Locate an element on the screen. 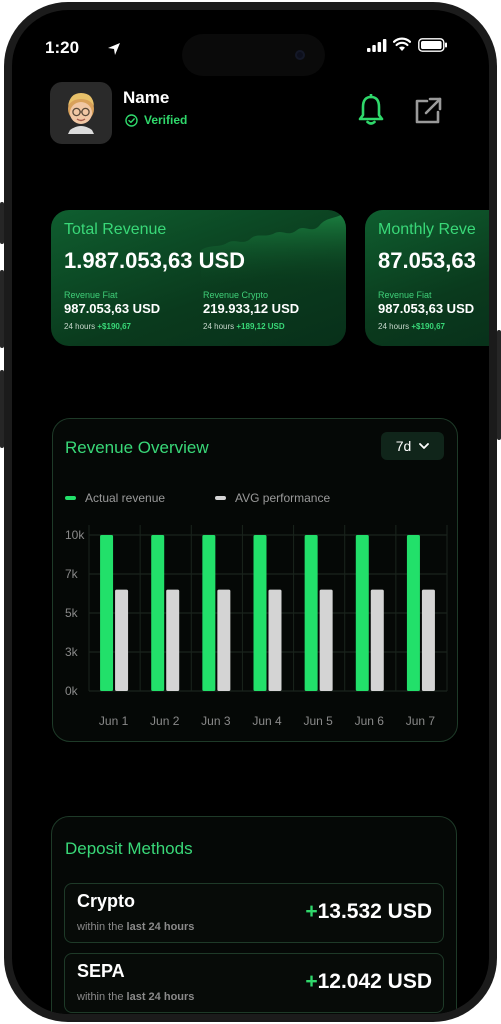  y-tick-label: 3k is located at coordinates (72, 652).